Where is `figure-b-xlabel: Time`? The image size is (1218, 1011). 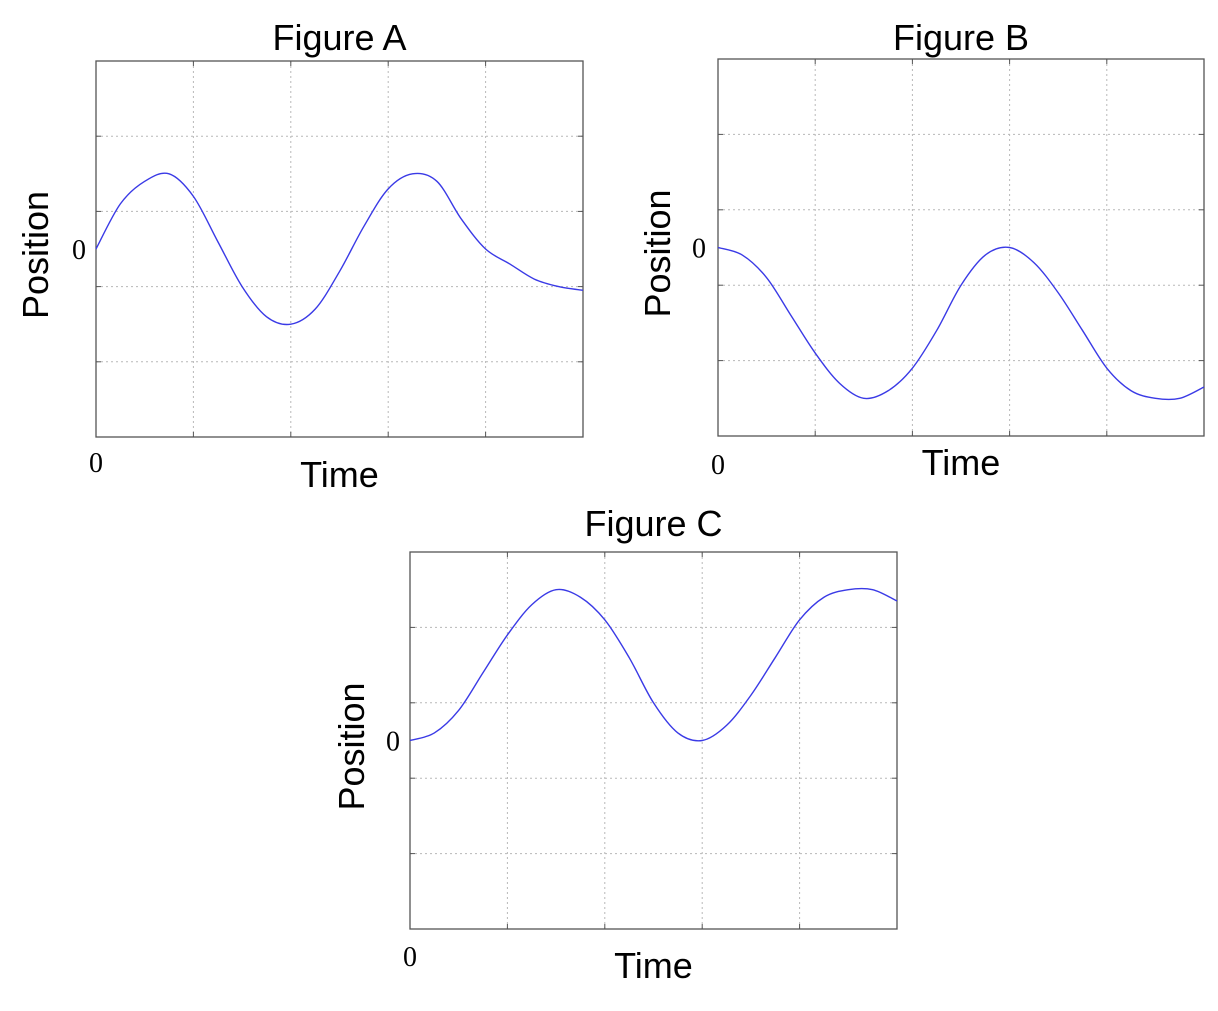
figure-b-xlabel: Time is located at coordinates (961, 462).